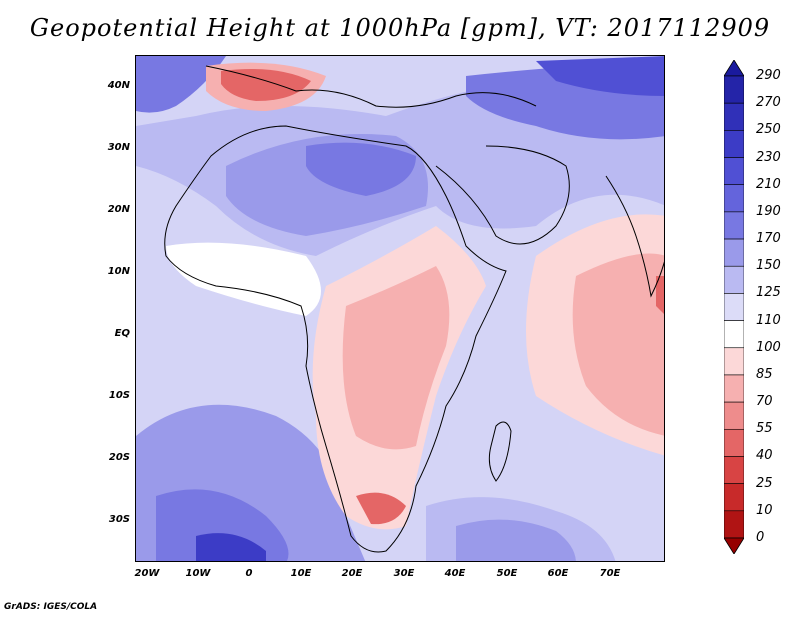 Image resolution: width=800 pixels, height=618 pixels. I want to click on colorbar-label: 70, so click(764, 402).